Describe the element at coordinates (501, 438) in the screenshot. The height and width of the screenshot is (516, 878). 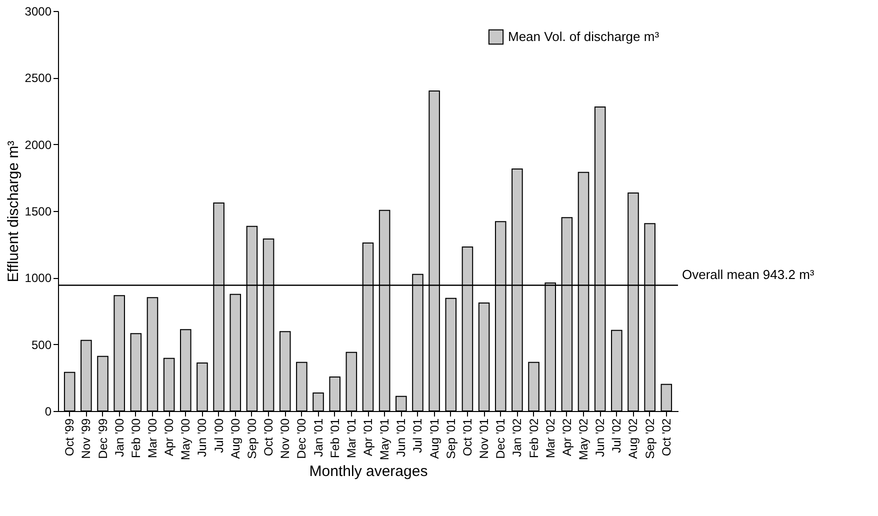
I see `x-tick-label: Dec '01` at that location.